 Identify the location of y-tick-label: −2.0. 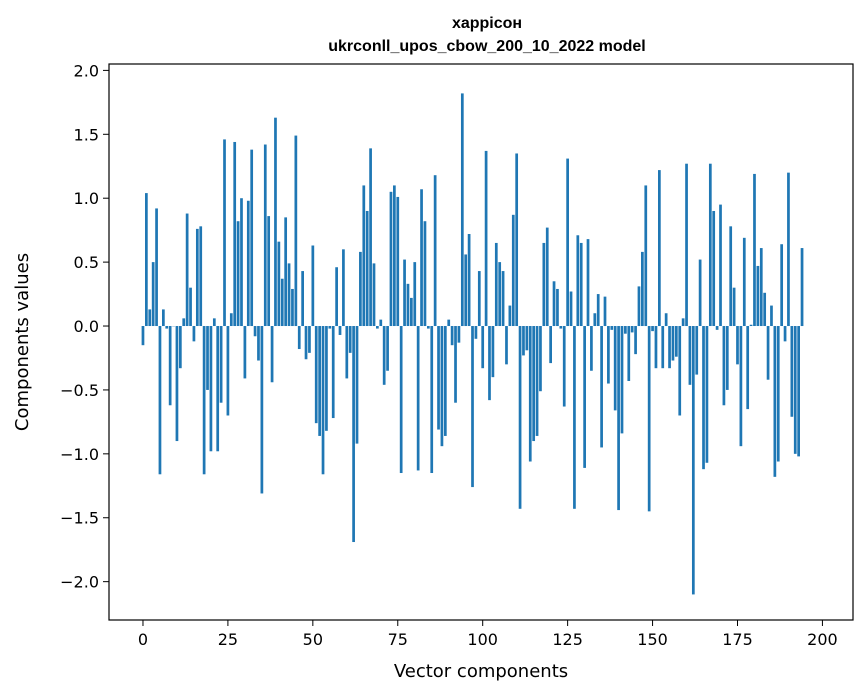
(79, 582).